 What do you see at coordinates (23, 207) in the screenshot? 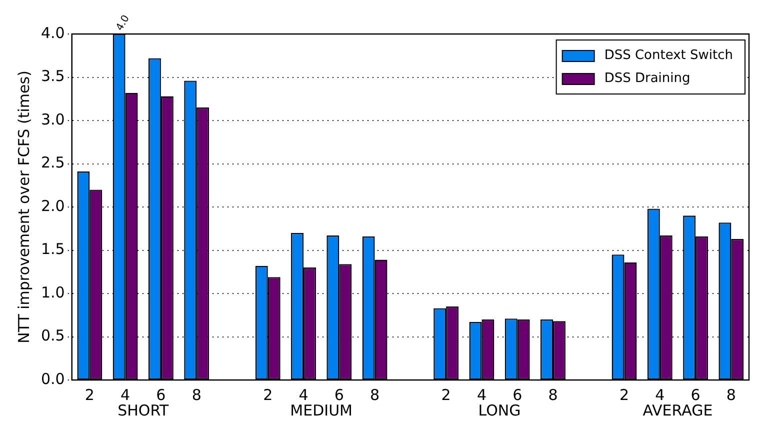
I see `y-axis-title: NTT improvement over FCFS (times)` at bounding box center [23, 207].